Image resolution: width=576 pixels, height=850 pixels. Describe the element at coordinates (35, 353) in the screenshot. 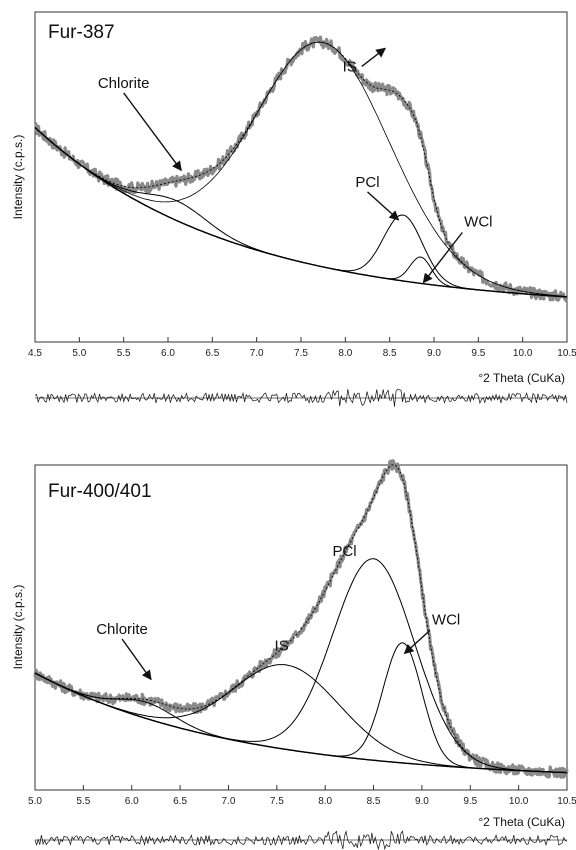

I see `x-tick-label: 4.5` at that location.